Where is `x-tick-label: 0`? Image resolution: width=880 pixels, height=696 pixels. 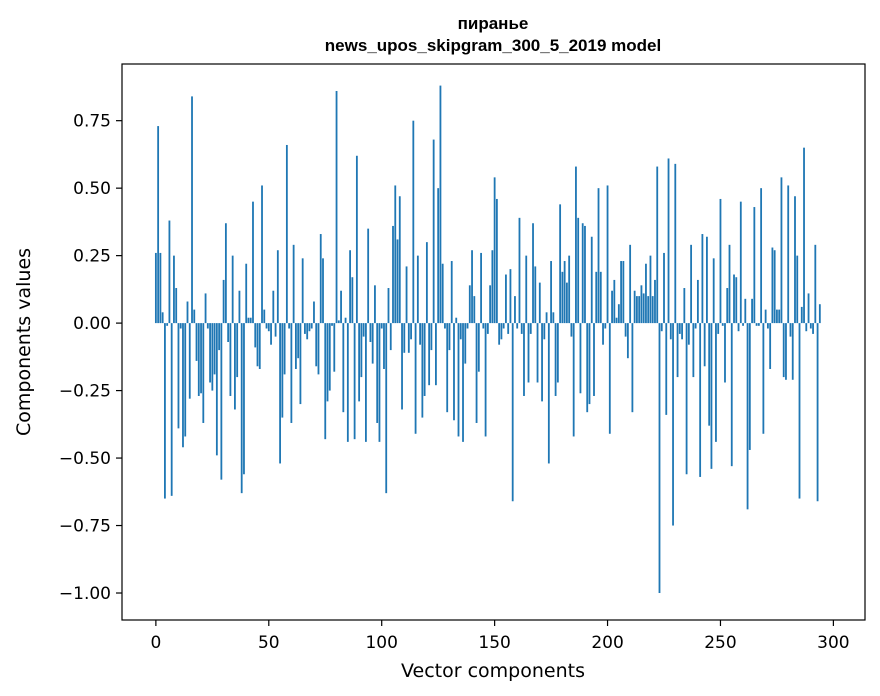 x-tick-label: 0 is located at coordinates (155, 643).